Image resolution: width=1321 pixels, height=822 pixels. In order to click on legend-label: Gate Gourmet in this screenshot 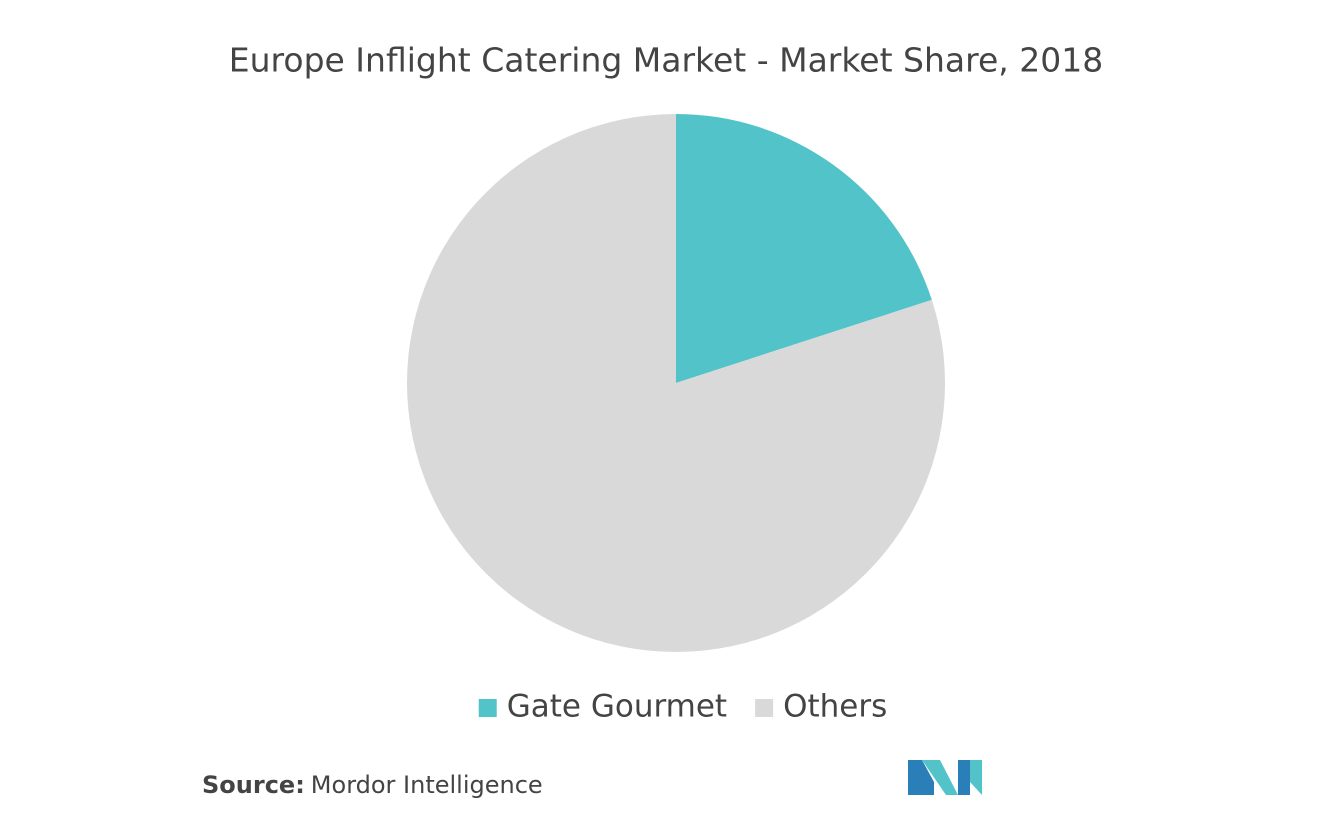, I will do `click(617, 707)`.